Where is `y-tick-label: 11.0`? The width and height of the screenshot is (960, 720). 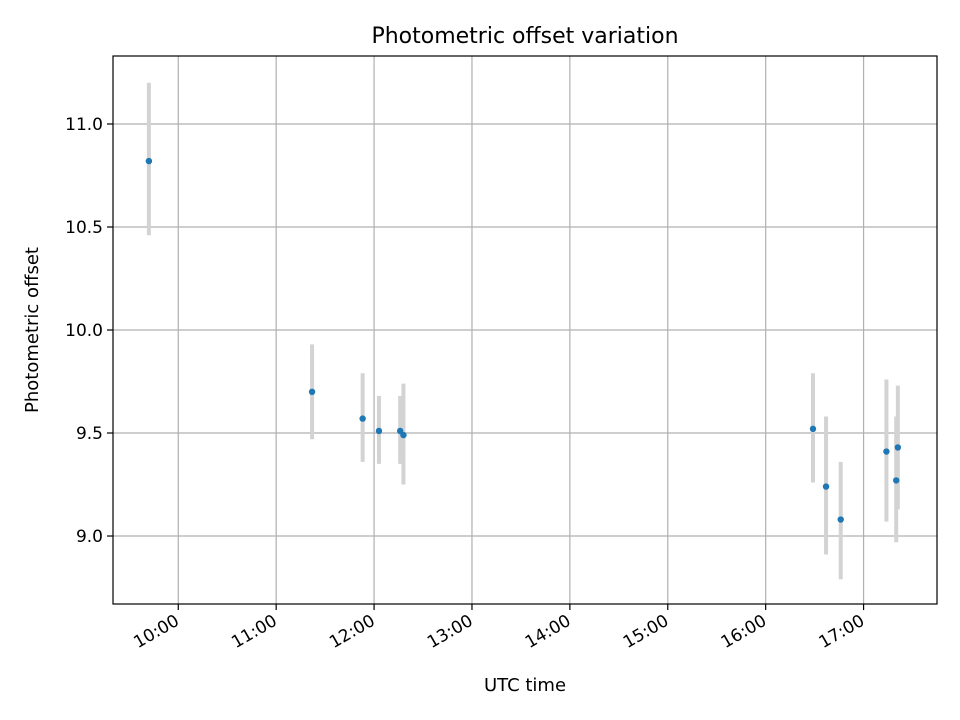
y-tick-label: 11.0 is located at coordinates (84, 125).